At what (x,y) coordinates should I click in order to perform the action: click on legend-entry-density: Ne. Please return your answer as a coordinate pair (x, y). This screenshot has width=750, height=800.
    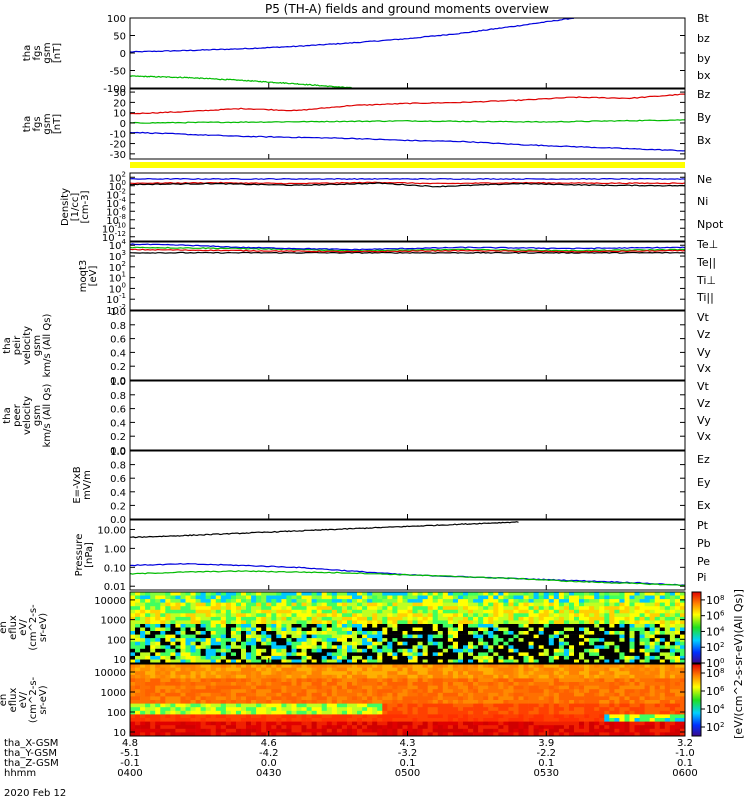
    Looking at the image, I should click on (704, 179).